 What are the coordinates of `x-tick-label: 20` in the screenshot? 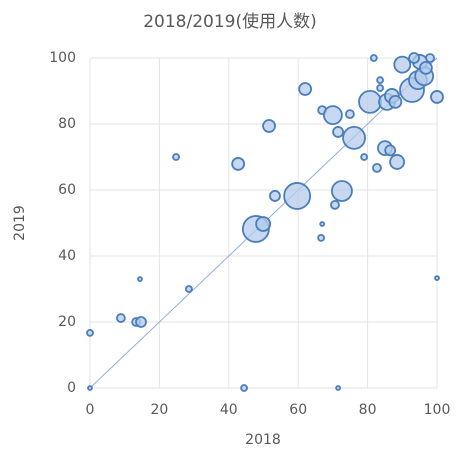 It's located at (159, 410).